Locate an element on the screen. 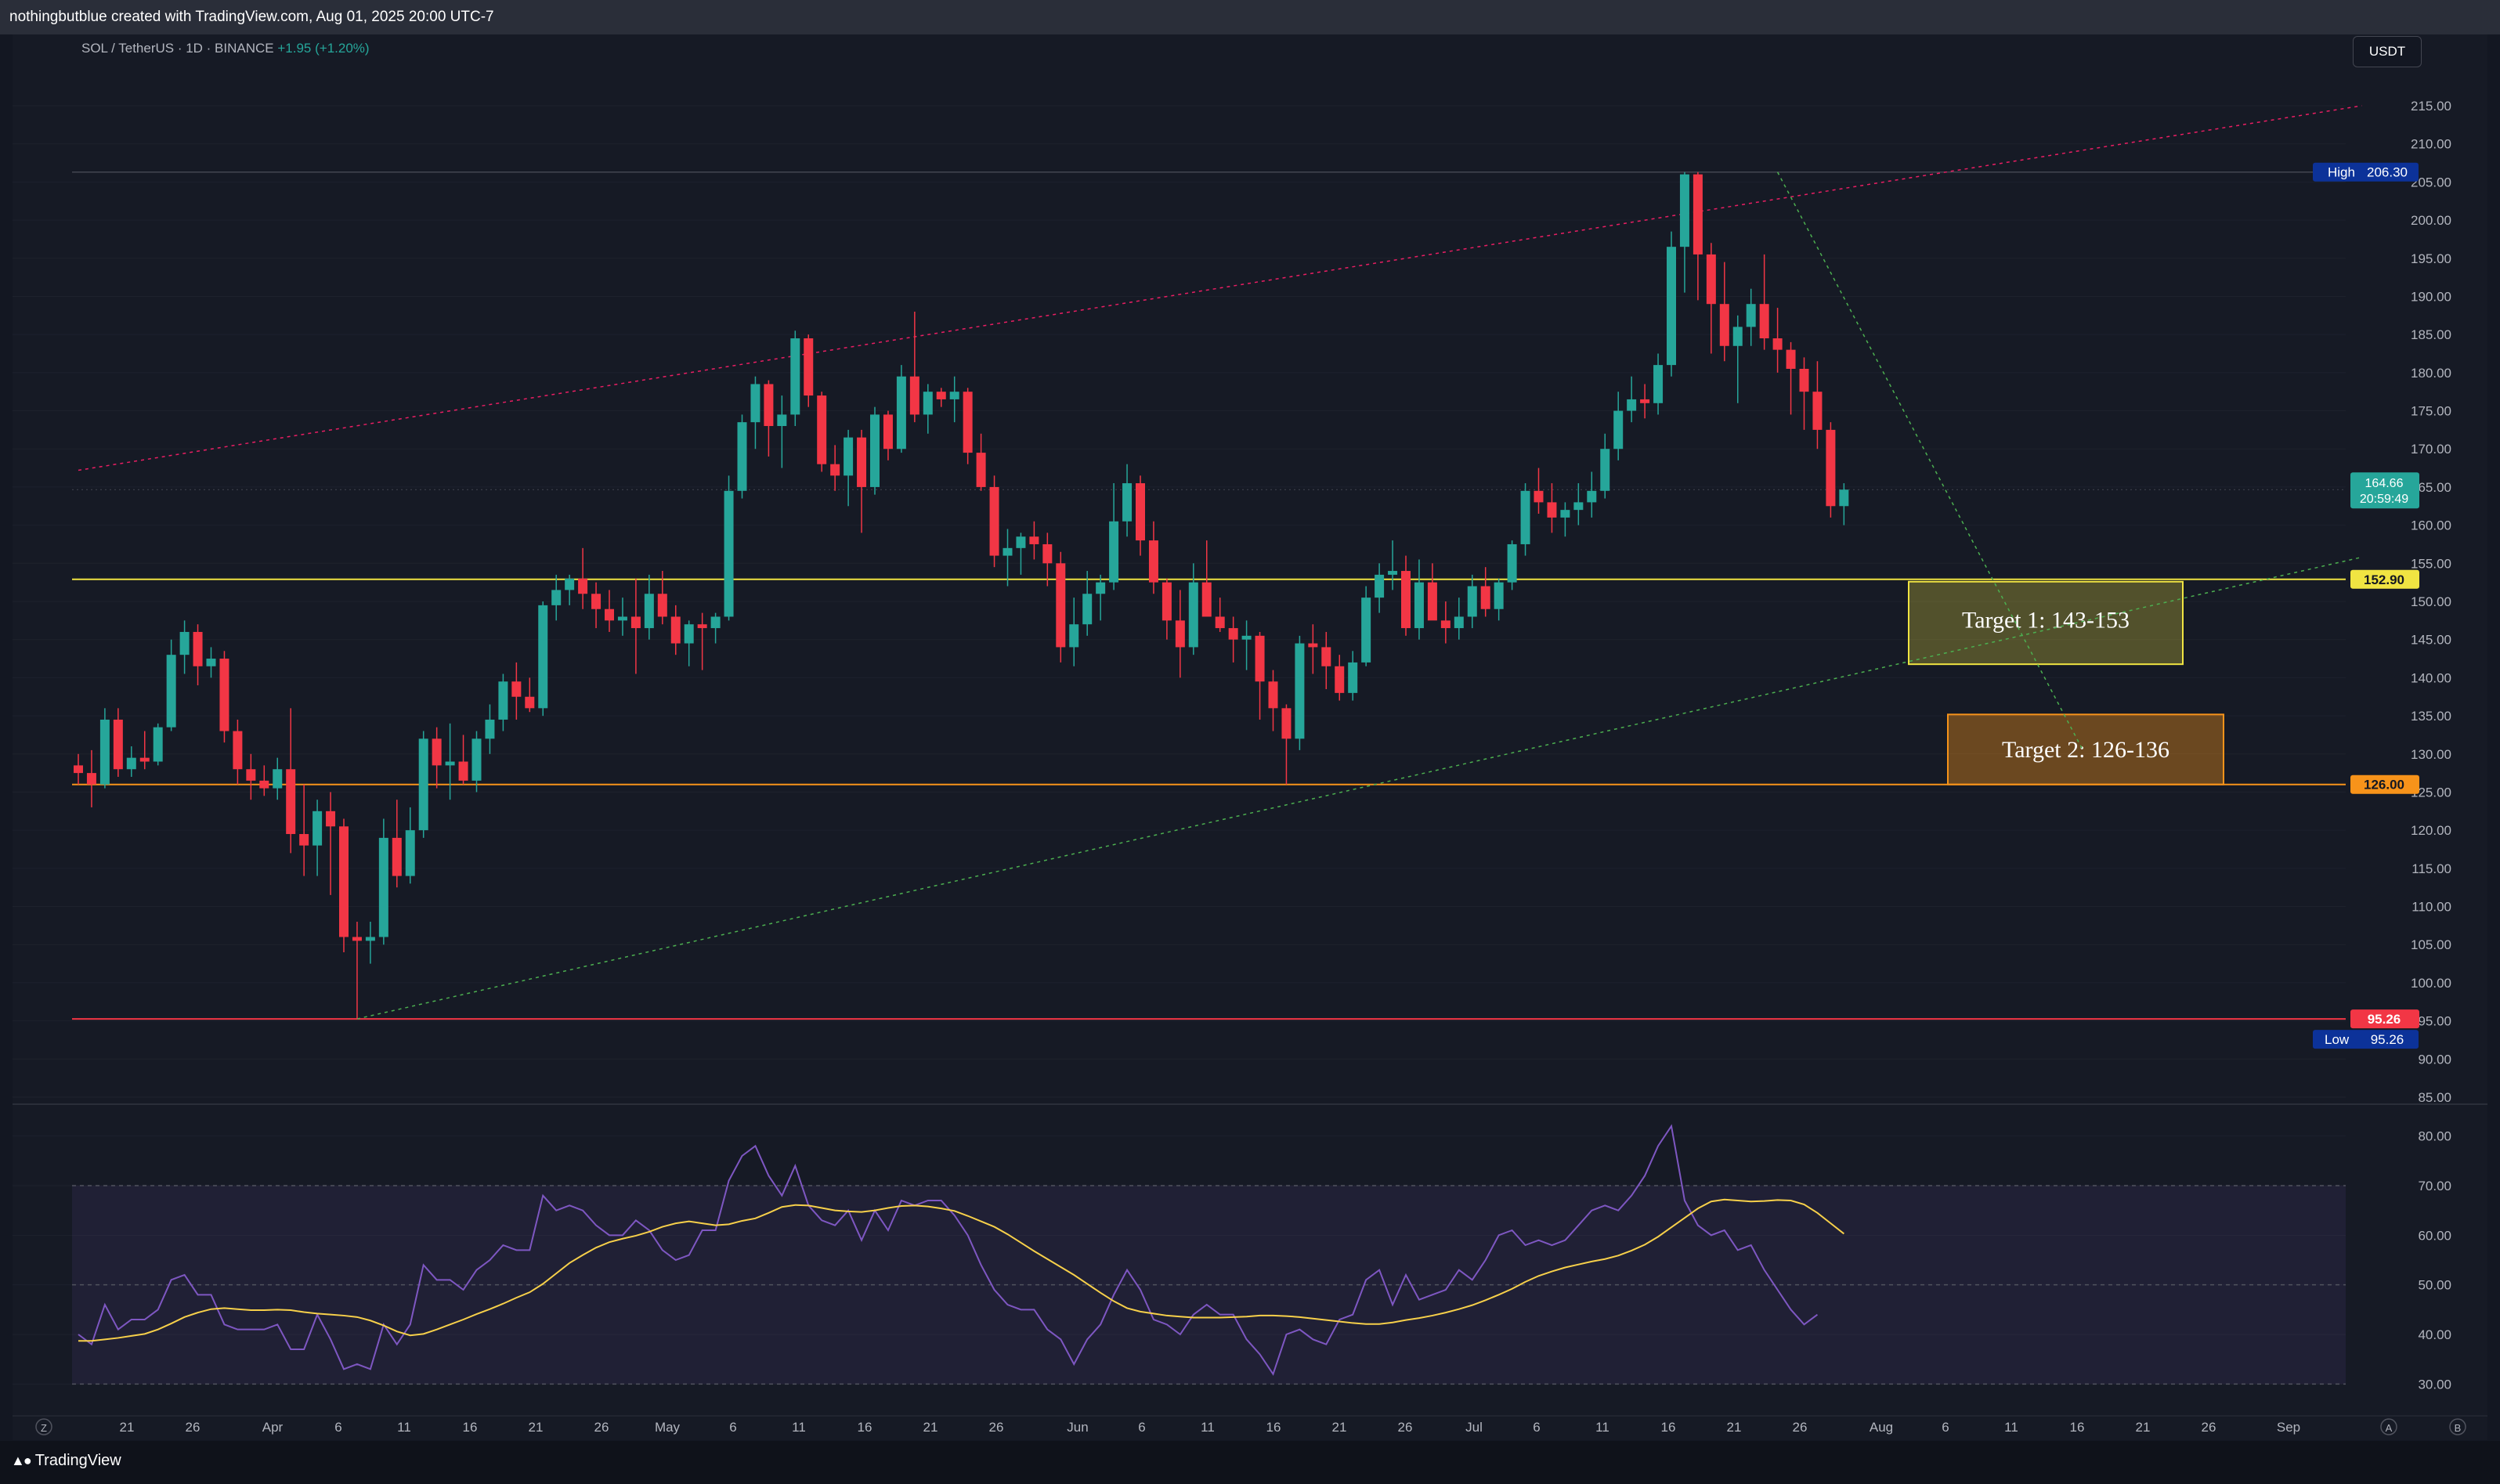  axis-circle-button is located at coordinates (2388, 1426).